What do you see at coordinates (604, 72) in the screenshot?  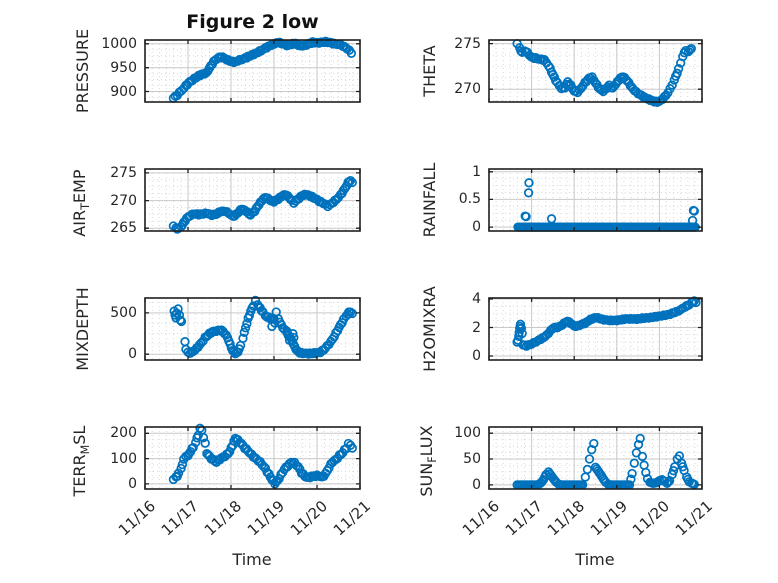 I see `data-markers-theta` at bounding box center [604, 72].